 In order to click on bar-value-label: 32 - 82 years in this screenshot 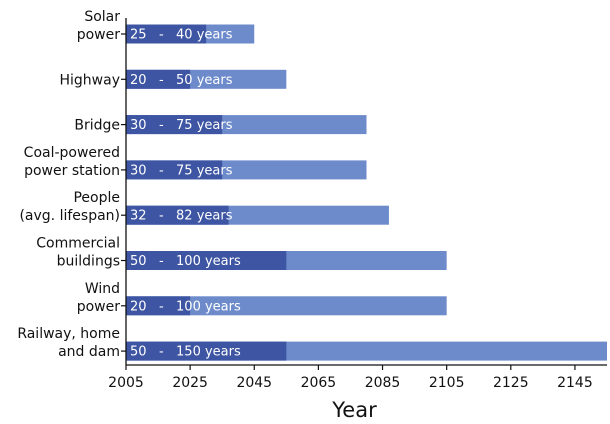, I will do `click(181, 216)`.